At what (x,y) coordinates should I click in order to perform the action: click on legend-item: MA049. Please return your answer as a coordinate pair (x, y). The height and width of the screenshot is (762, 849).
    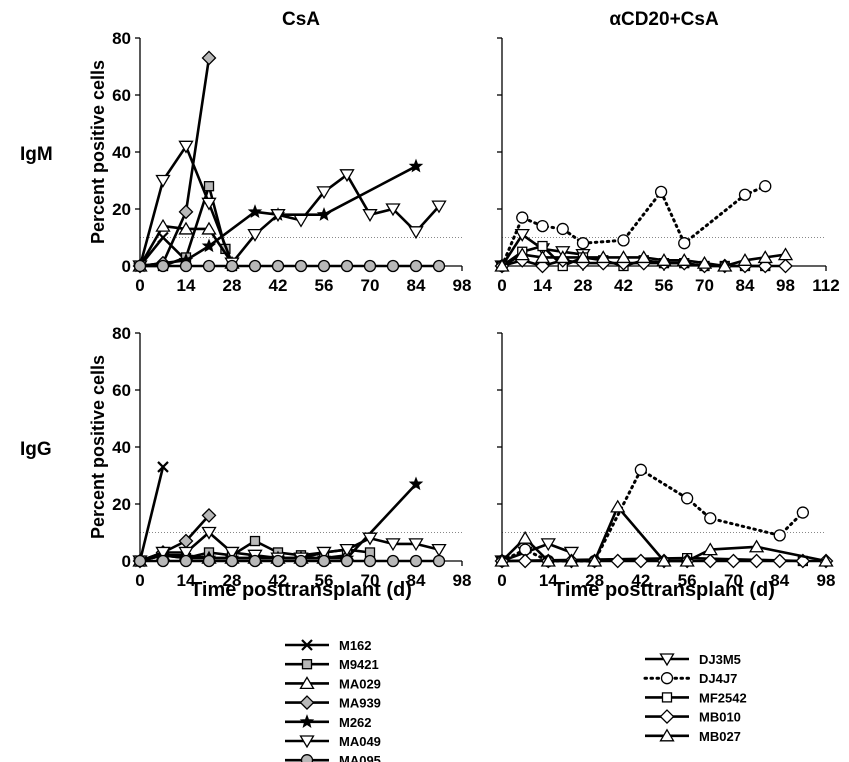
    Looking at the image, I should click on (333, 741).